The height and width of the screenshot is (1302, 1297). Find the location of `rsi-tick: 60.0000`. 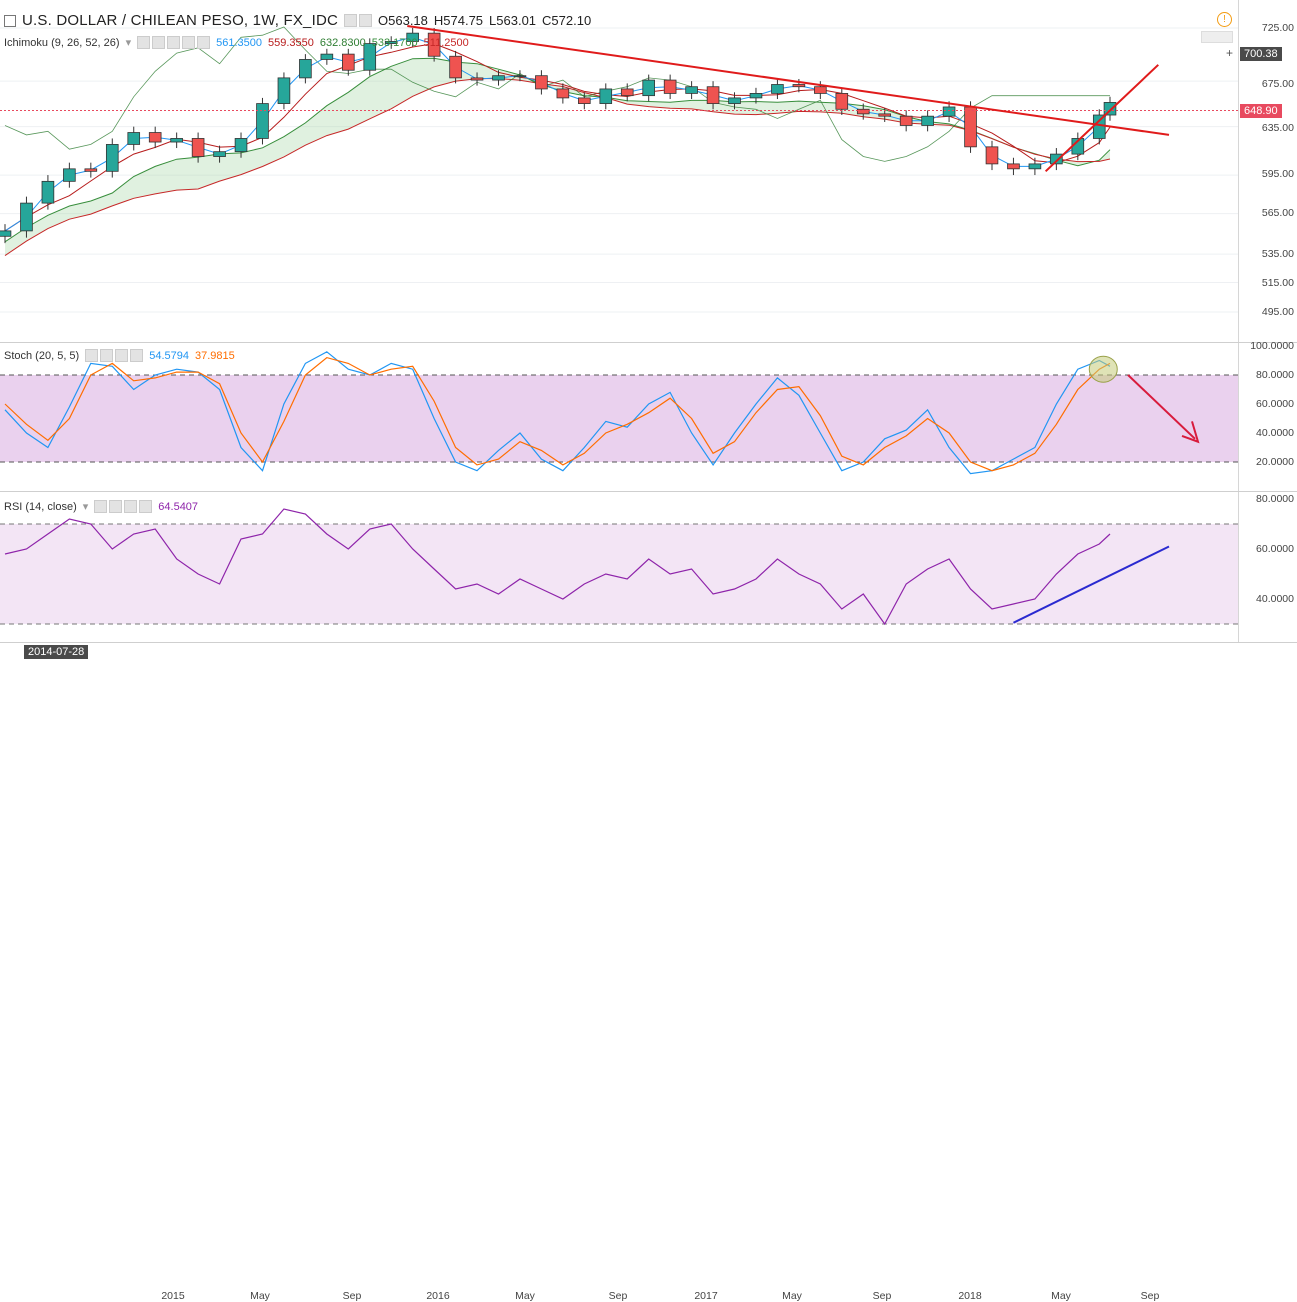

rsi-tick: 60.0000 is located at coordinates (1275, 549).